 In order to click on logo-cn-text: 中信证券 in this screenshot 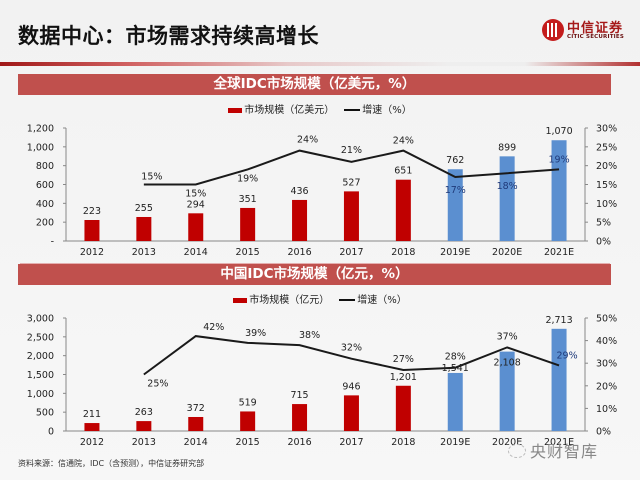, I will do `click(595, 28)`.